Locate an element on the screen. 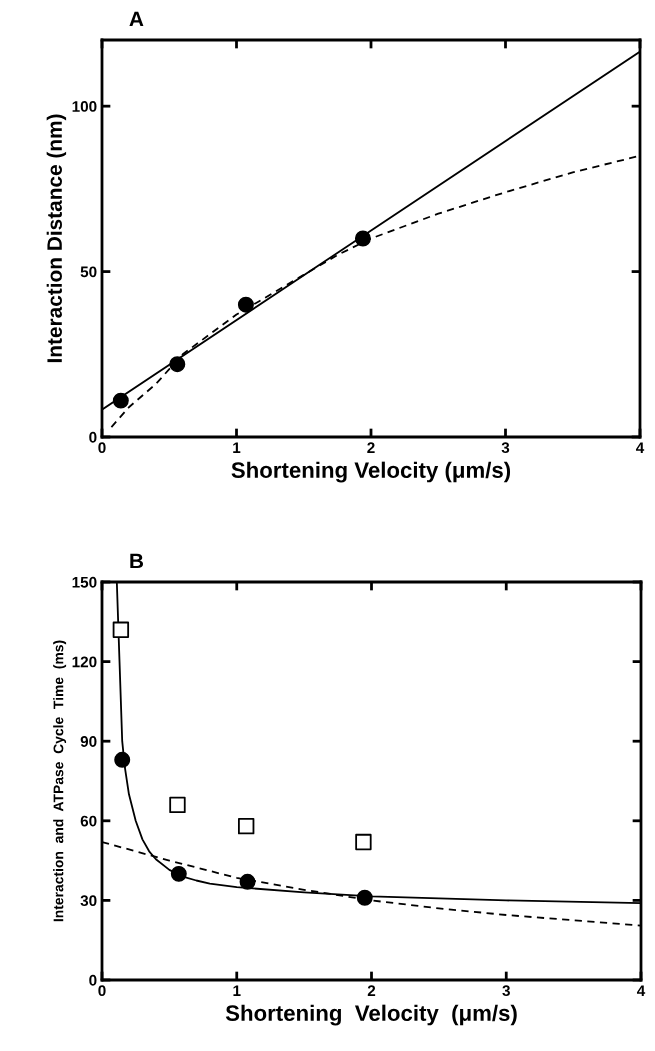 The image size is (655, 1051). y-axis-title: Interaction and ATPase Cycle Time (ms) is located at coordinates (60, 781).